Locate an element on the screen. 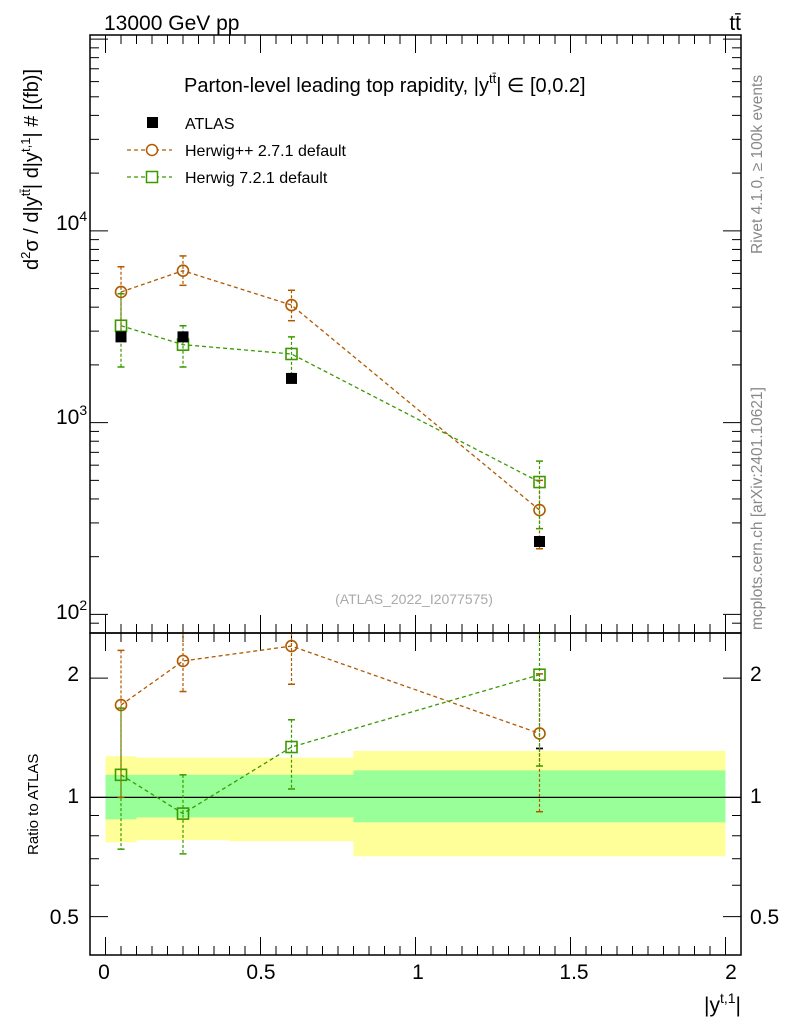 Image resolution: width=786 pixels, height=1024 pixels. mcplots-label: mcplots.cern.ch [arXiv:2401.10621] is located at coordinates (757, 508).